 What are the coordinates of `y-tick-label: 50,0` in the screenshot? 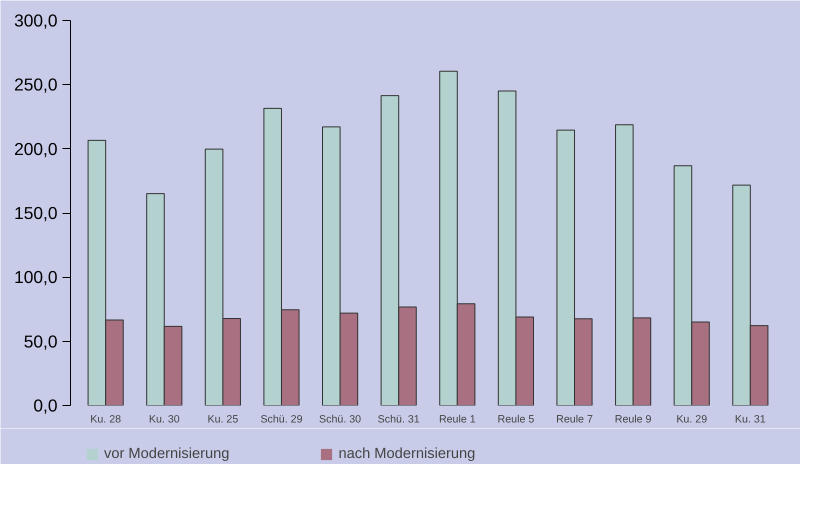 It's located at (41, 341).